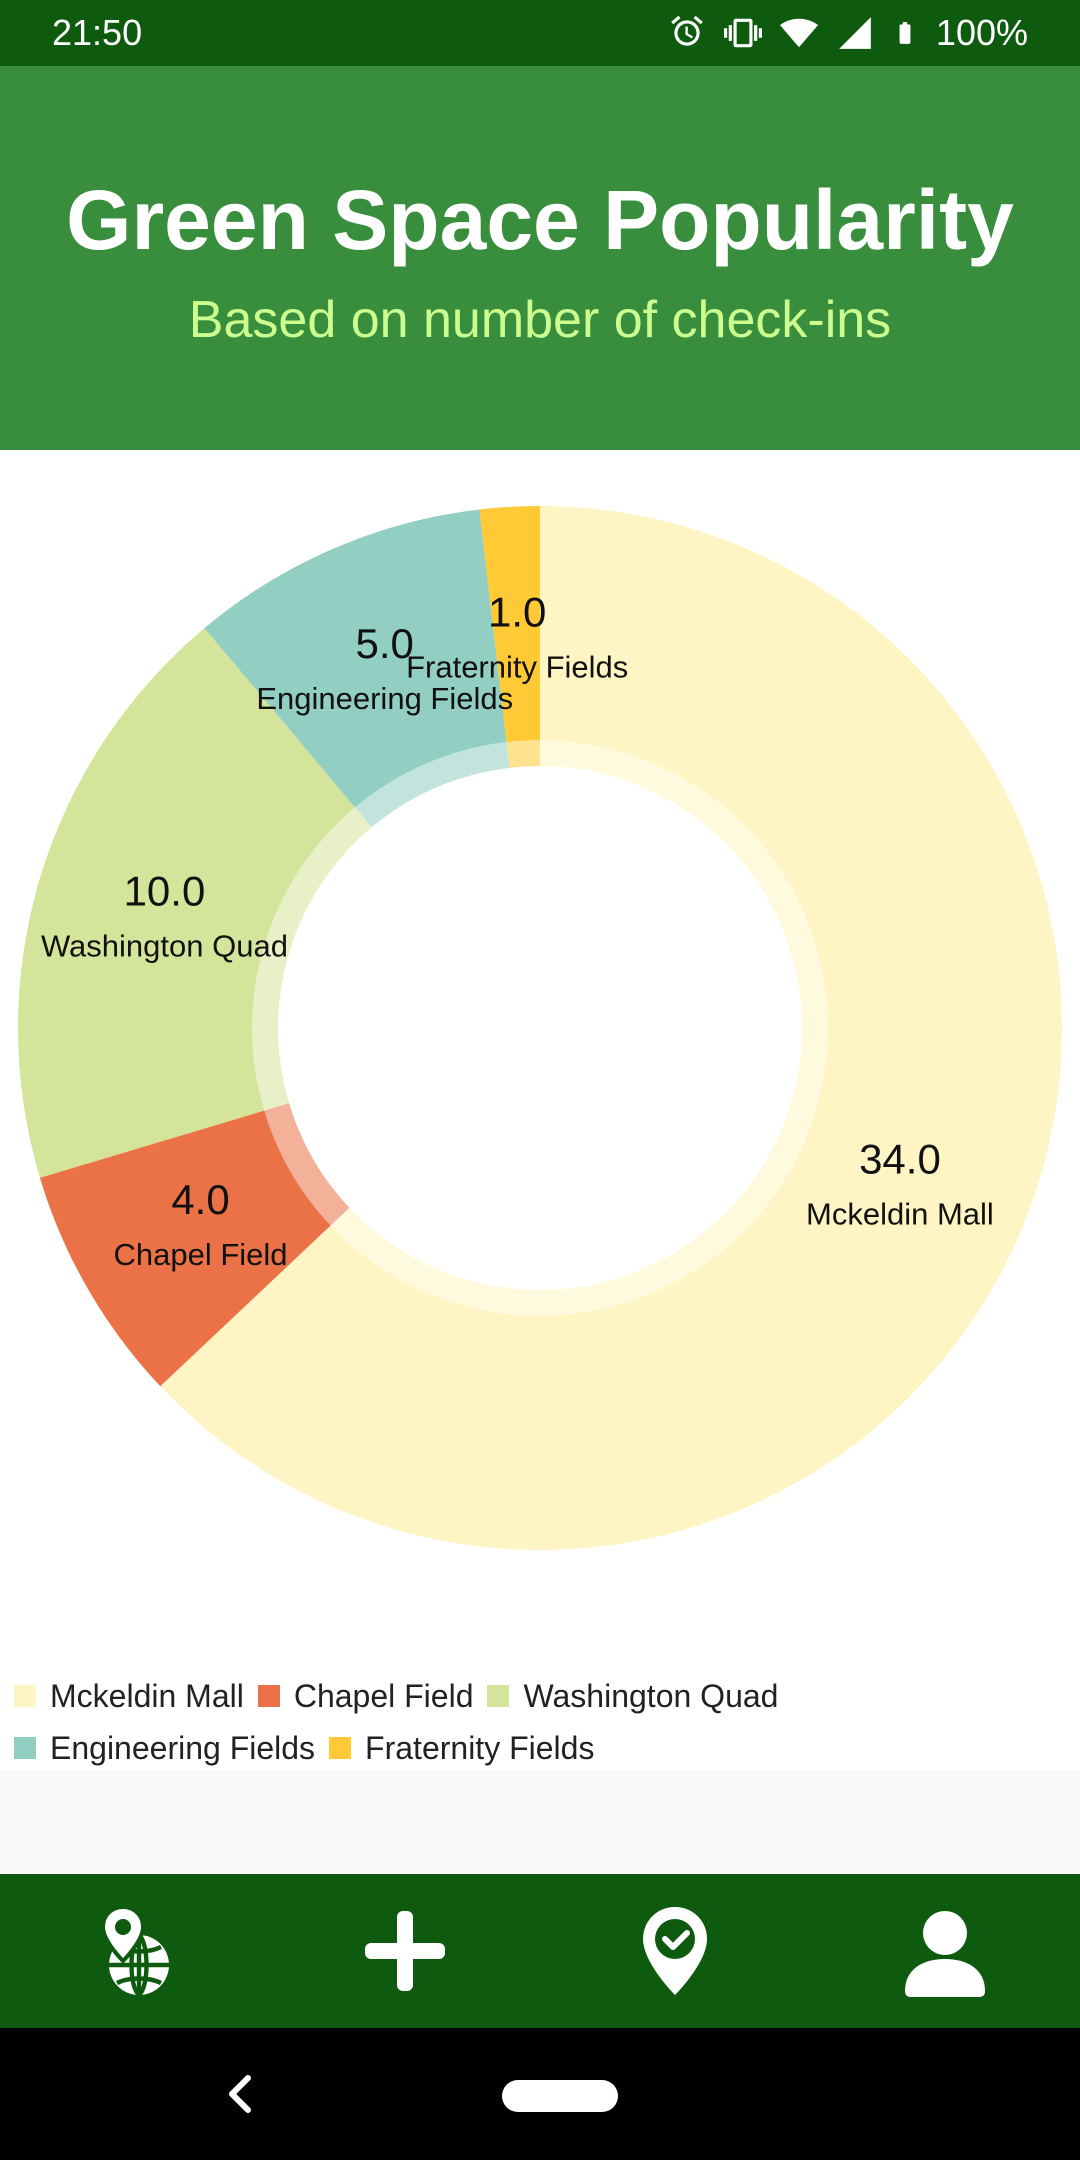 The width and height of the screenshot is (1080, 2160). Describe the element at coordinates (540, 320) in the screenshot. I see `page-subtitle: Based on number of check-ins` at that location.